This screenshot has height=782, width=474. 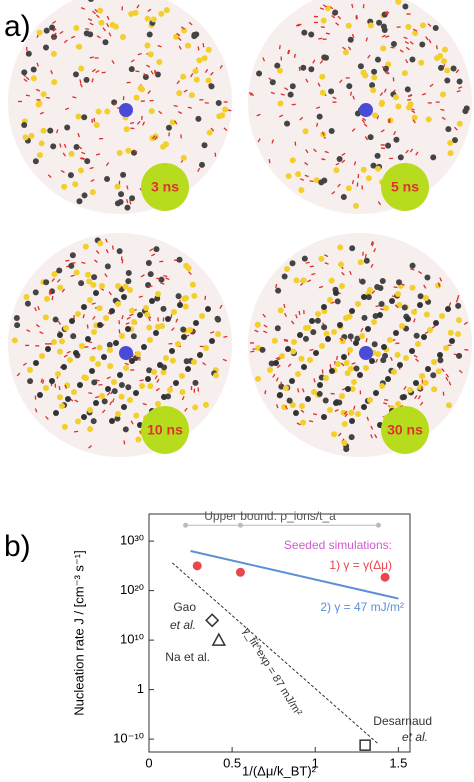 I want to click on annotation: et al., so click(x=415, y=737).